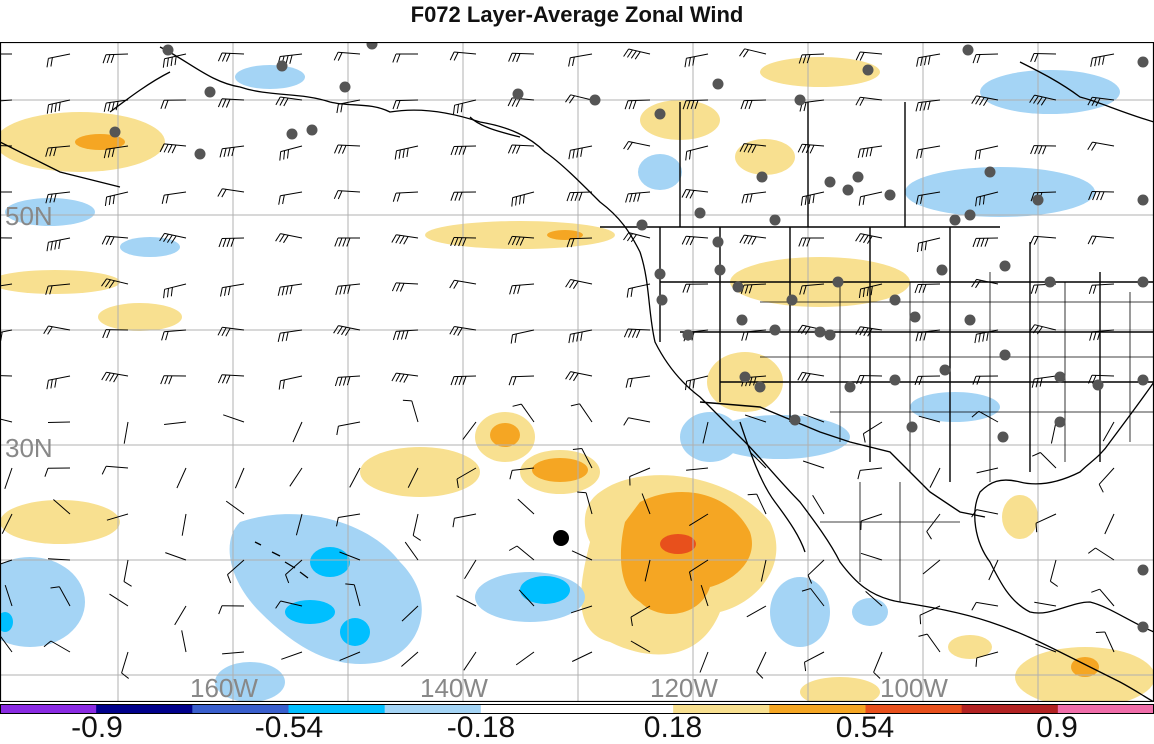  Describe the element at coordinates (29, 448) in the screenshot. I see `lat-label-30n: 30N` at that location.